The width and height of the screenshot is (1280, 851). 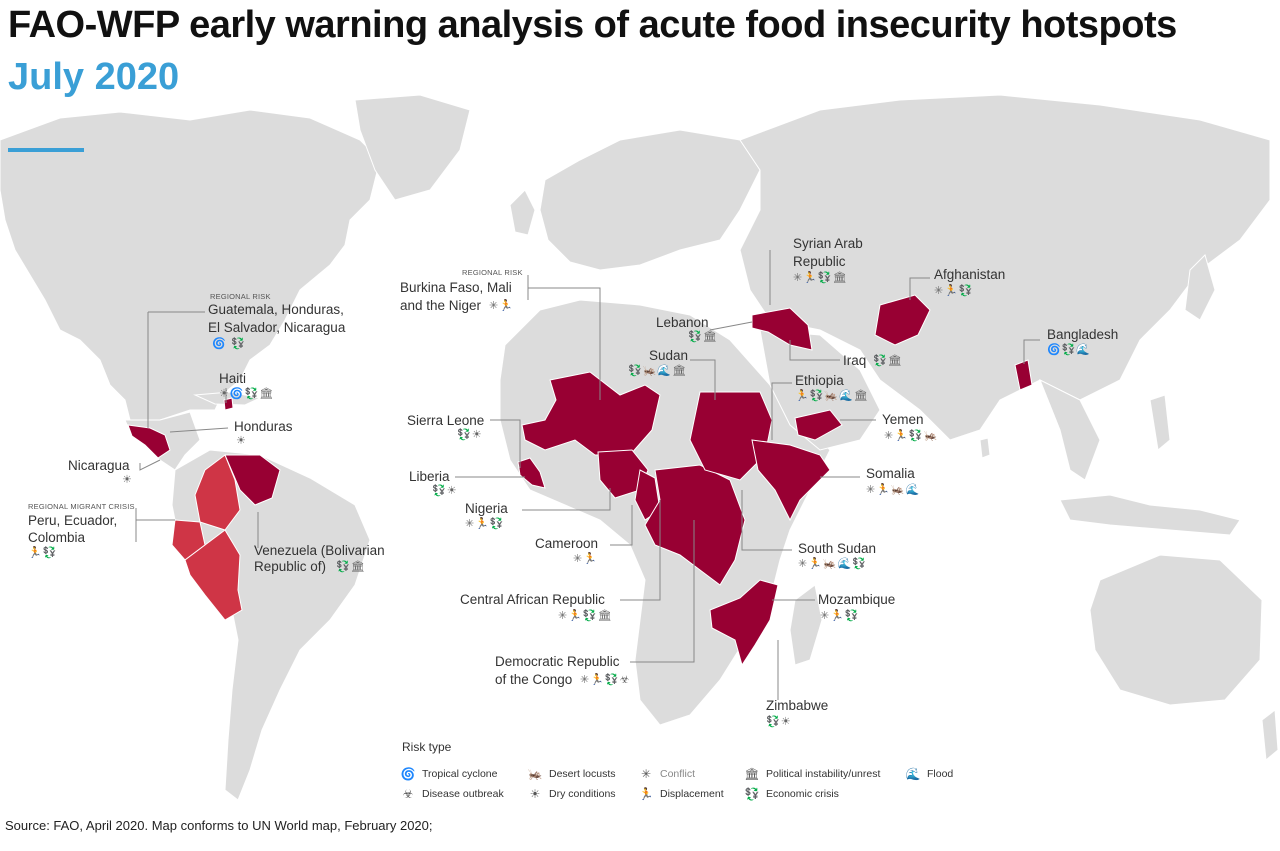 What do you see at coordinates (429, 476) in the screenshot?
I see `label-liberia: Liberia` at bounding box center [429, 476].